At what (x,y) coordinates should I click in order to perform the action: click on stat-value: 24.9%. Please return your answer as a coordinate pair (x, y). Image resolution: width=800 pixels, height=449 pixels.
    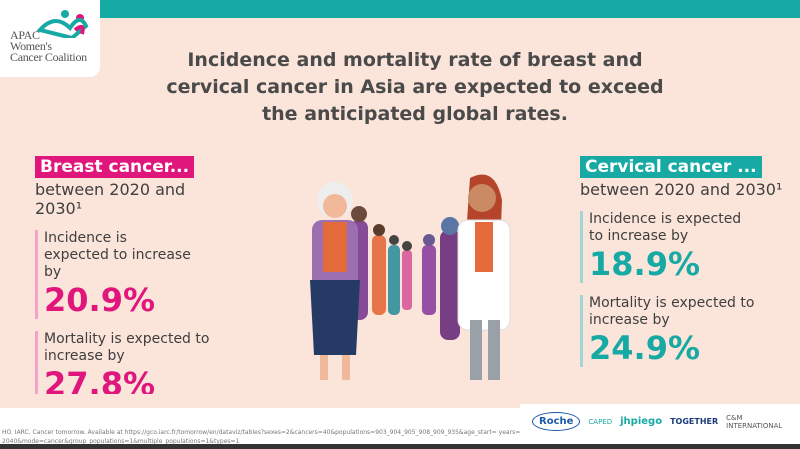
    Looking at the image, I should click on (645, 348).